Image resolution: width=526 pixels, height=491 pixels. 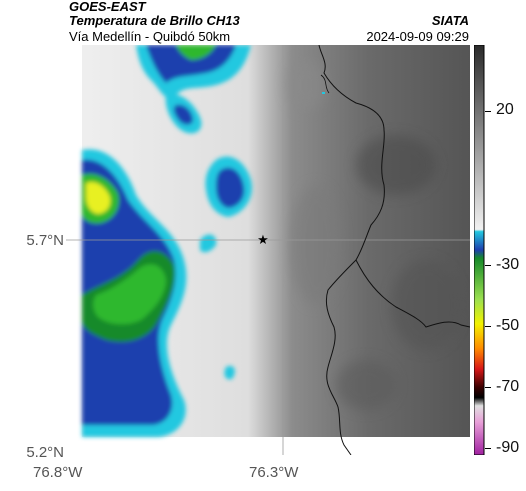 What do you see at coordinates (450, 20) in the screenshot?
I see `organization-label: SIATA` at bounding box center [450, 20].